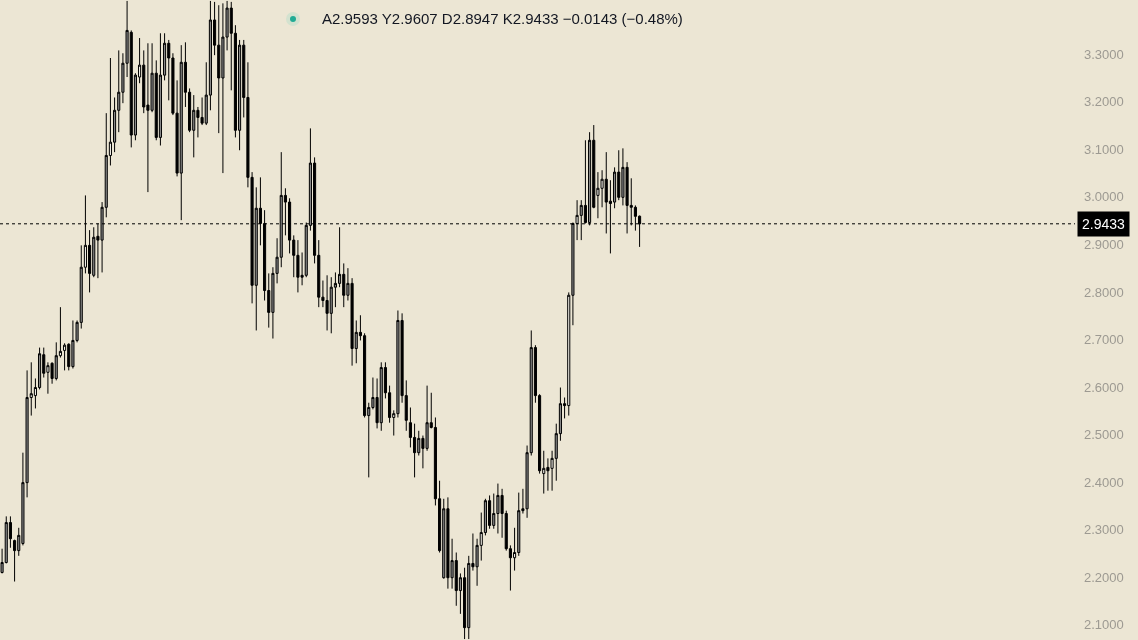 The height and width of the screenshot is (640, 1138). What do you see at coordinates (1104, 224) in the screenshot?
I see `ref-line-label: 2.9433` at bounding box center [1104, 224].